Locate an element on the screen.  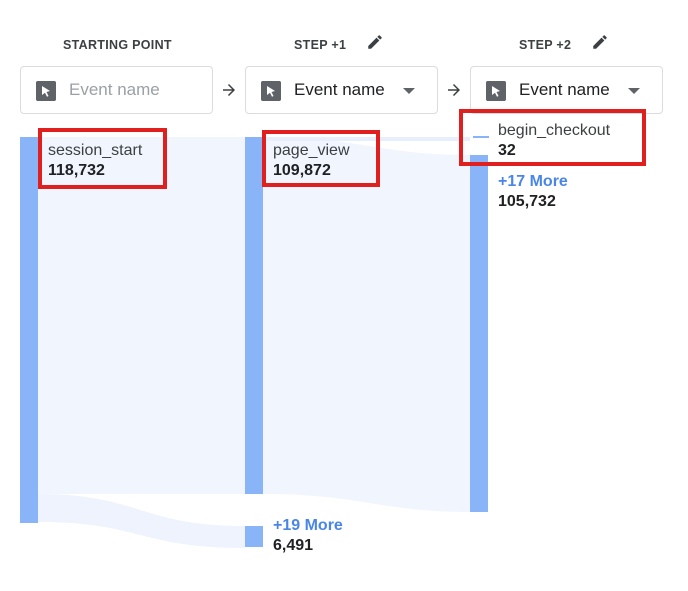
flow-page-view-to-checkout is located at coordinates (366, 139).